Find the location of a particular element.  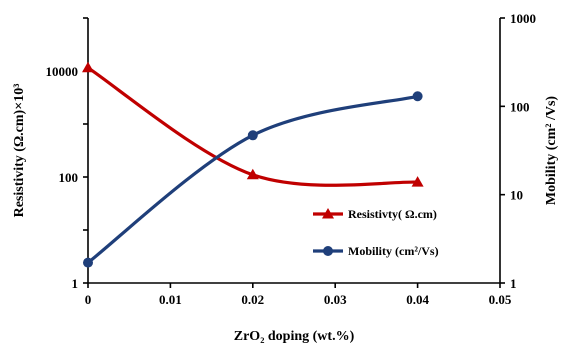

legend-entry: Resistivty( Ω.cm) is located at coordinates (375, 214).